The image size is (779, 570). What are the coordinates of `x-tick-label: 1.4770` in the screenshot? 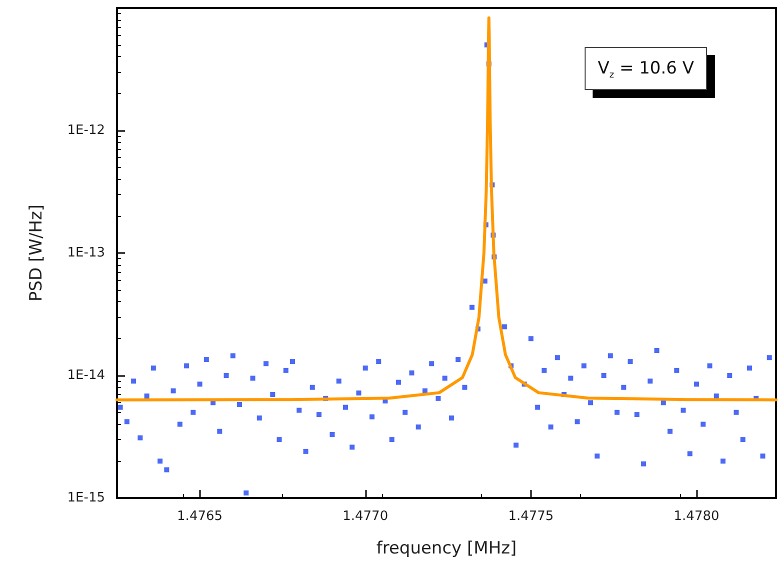 It's located at (365, 516).